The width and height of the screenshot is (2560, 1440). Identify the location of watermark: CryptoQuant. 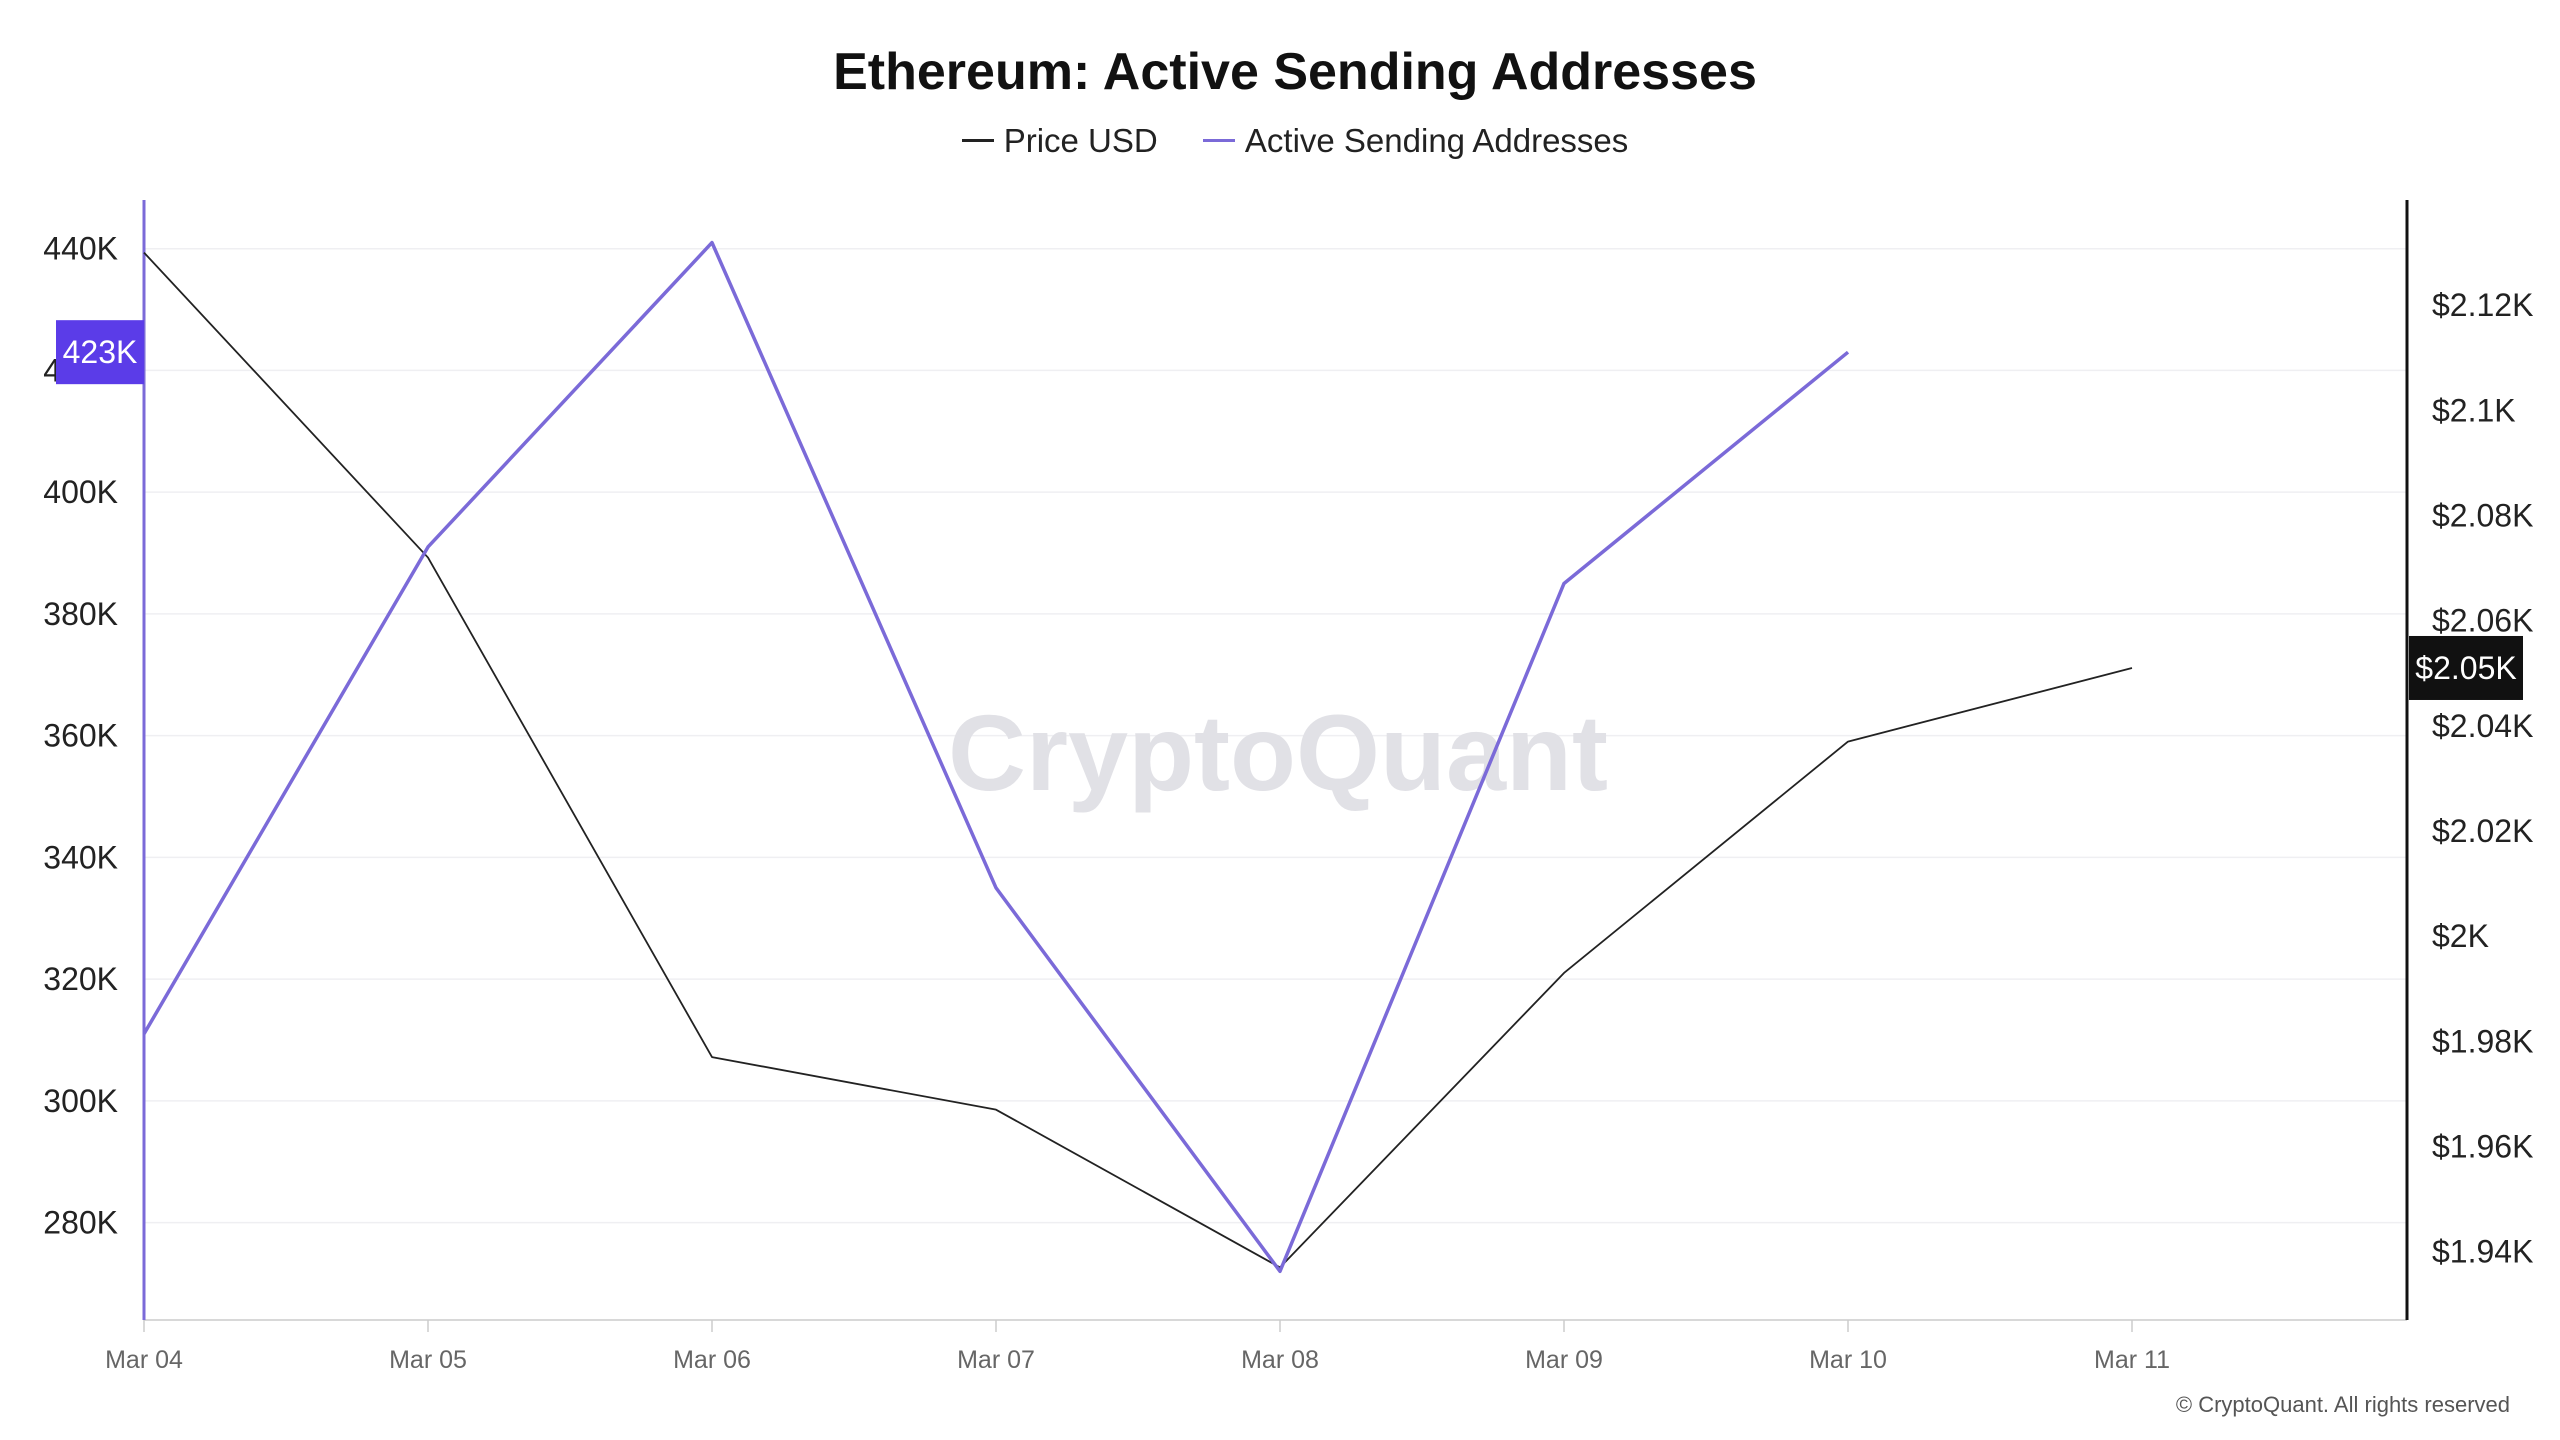
(1278, 752).